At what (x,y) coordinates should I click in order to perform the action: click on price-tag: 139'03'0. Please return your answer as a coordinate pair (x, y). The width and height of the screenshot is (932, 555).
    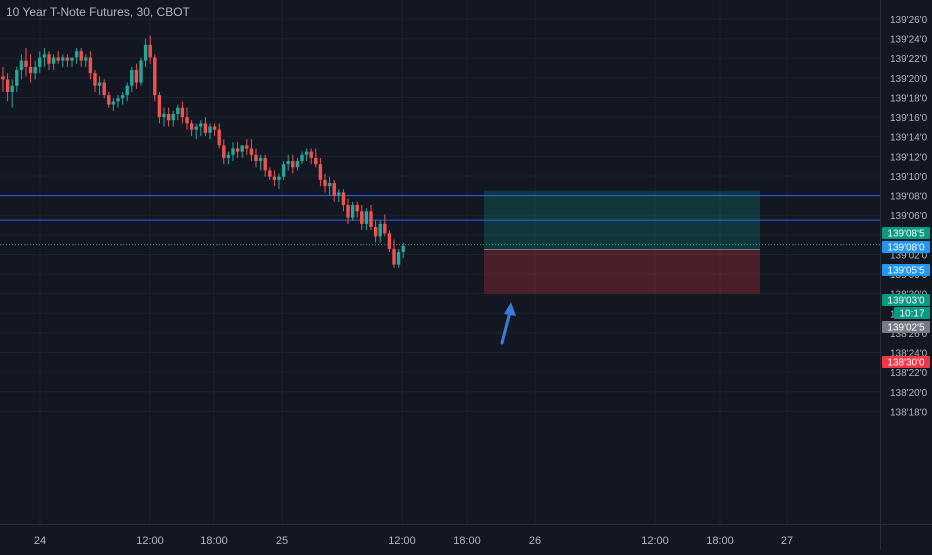
    Looking at the image, I should click on (906, 301).